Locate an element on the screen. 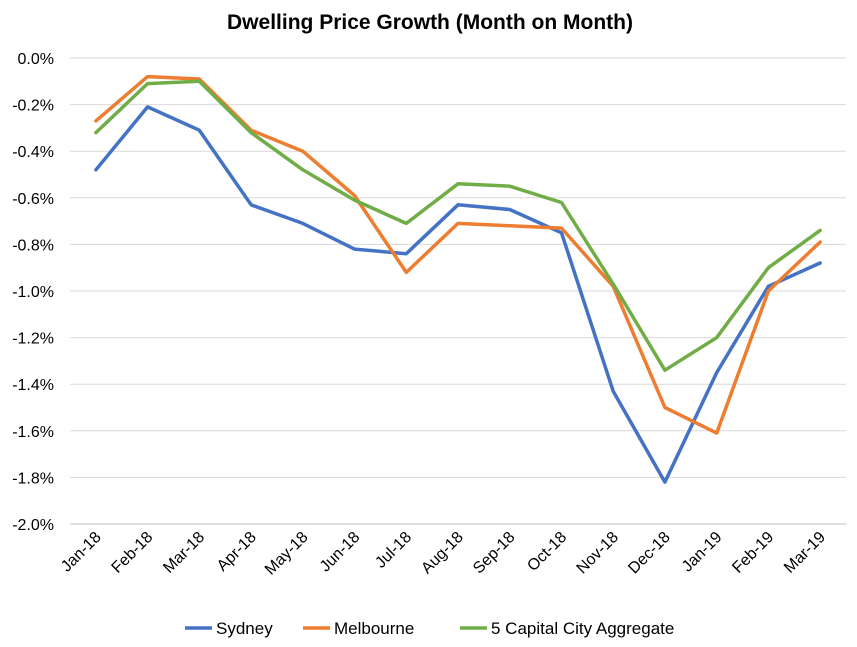 The height and width of the screenshot is (647, 857). y-tick-label: -1.4% is located at coordinates (33, 385).